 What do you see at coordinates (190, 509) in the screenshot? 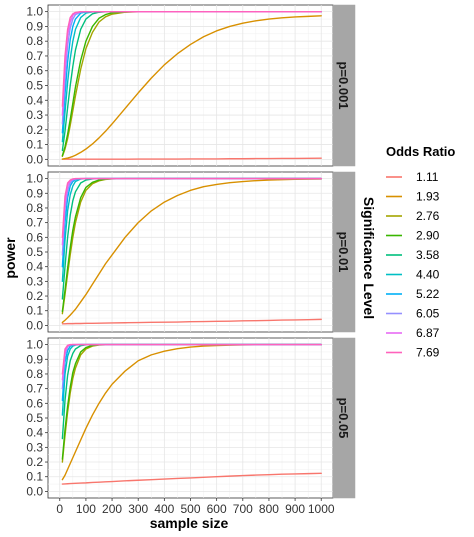
I see `x-tick-label: 500` at bounding box center [190, 509].